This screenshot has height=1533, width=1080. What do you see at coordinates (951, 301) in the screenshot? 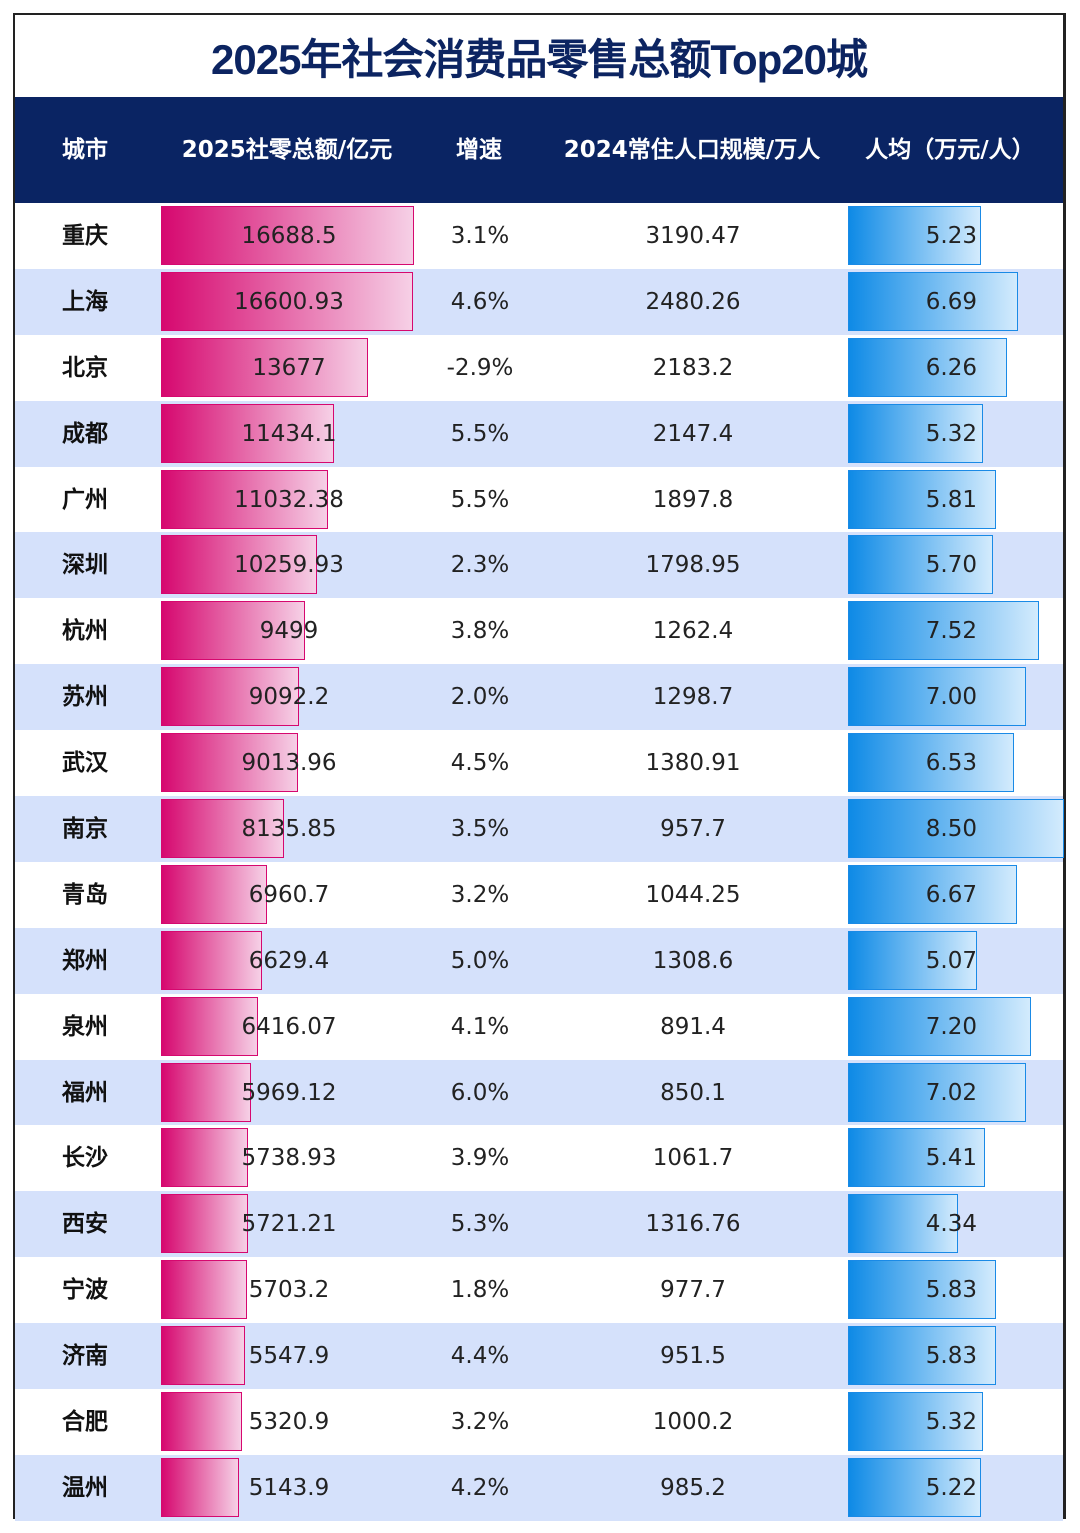
I see `per-capita-cell: 6.69` at bounding box center [951, 301].